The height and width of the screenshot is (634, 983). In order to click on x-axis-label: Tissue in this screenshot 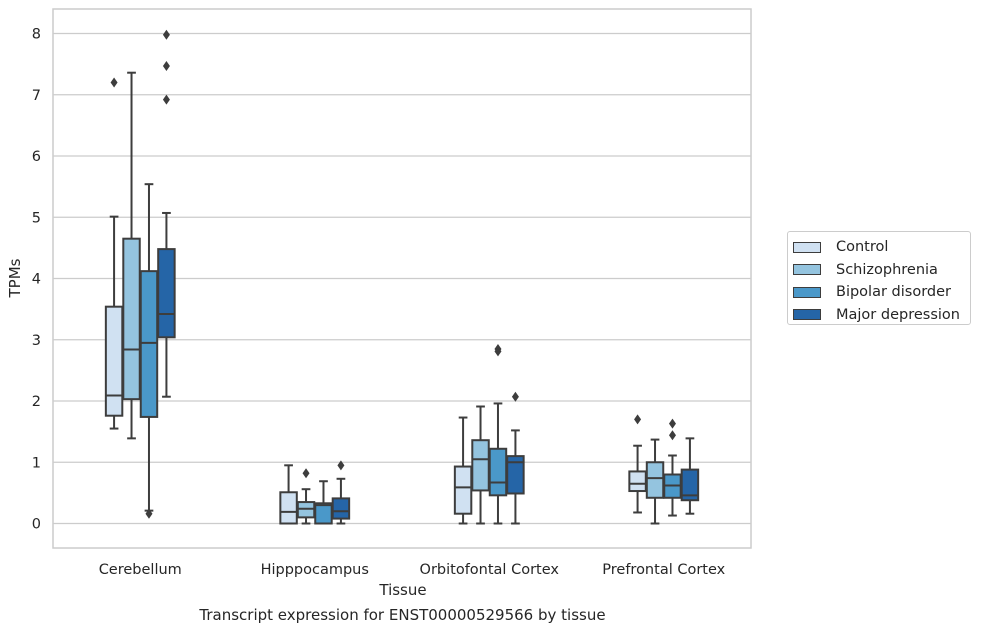, I will do `click(402, 590)`.